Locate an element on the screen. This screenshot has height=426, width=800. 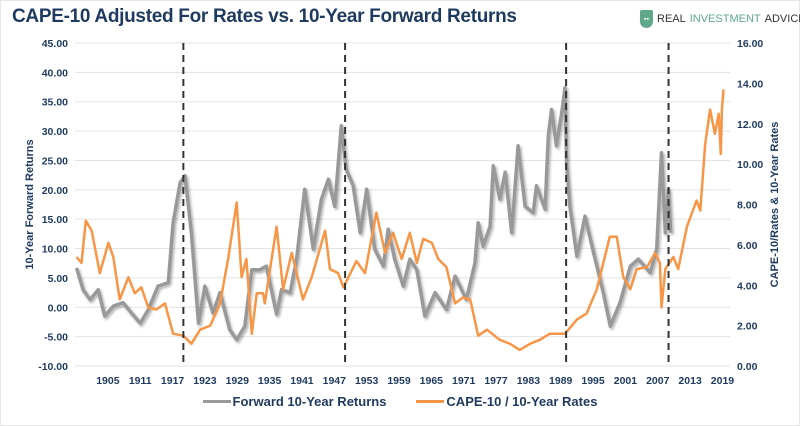
logo-text-investment: INVESTMENT is located at coordinates (725, 19).